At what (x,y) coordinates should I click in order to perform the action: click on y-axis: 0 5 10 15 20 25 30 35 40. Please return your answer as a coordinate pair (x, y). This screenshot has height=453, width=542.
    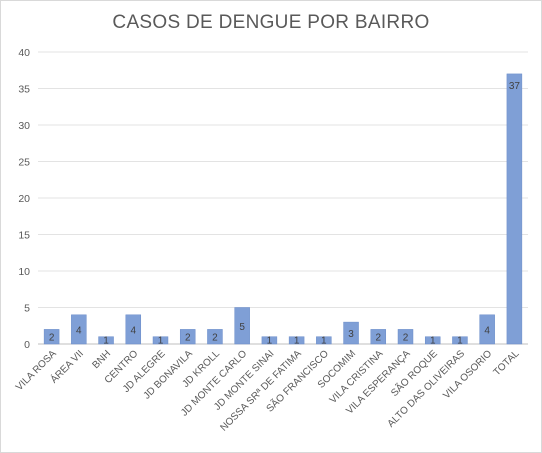
    Looking at the image, I should click on (24, 199).